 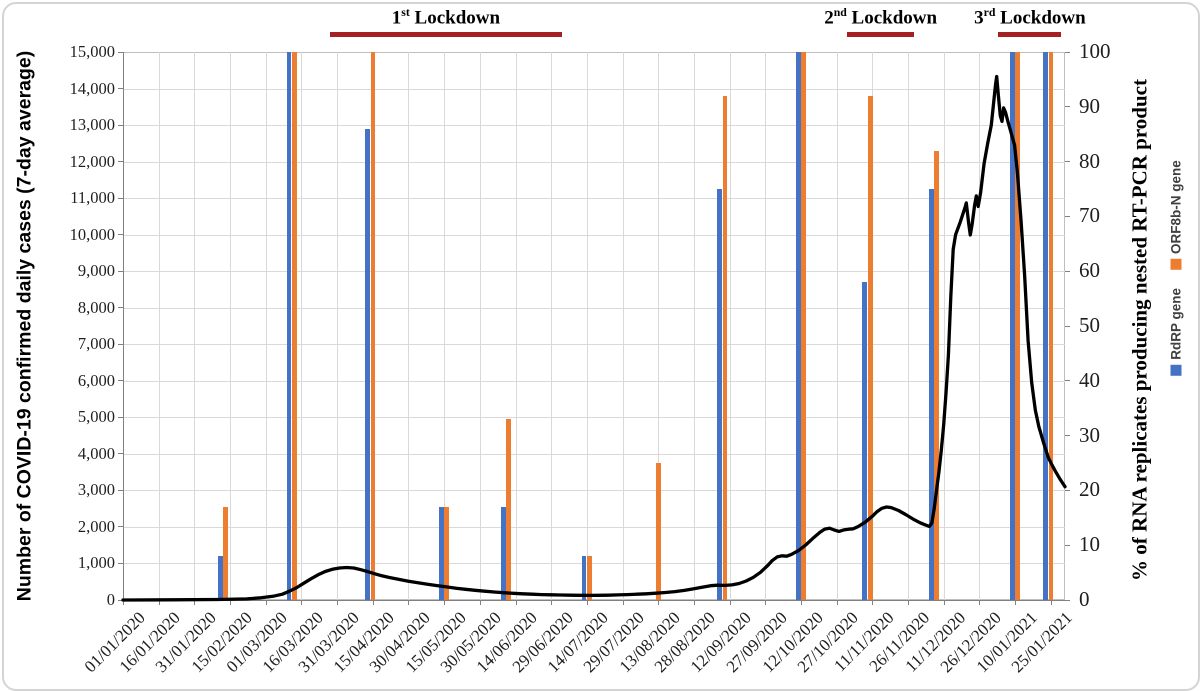 What do you see at coordinates (1176, 370) in the screenshot?
I see `legend-swatch-rdrp-icon` at bounding box center [1176, 370].